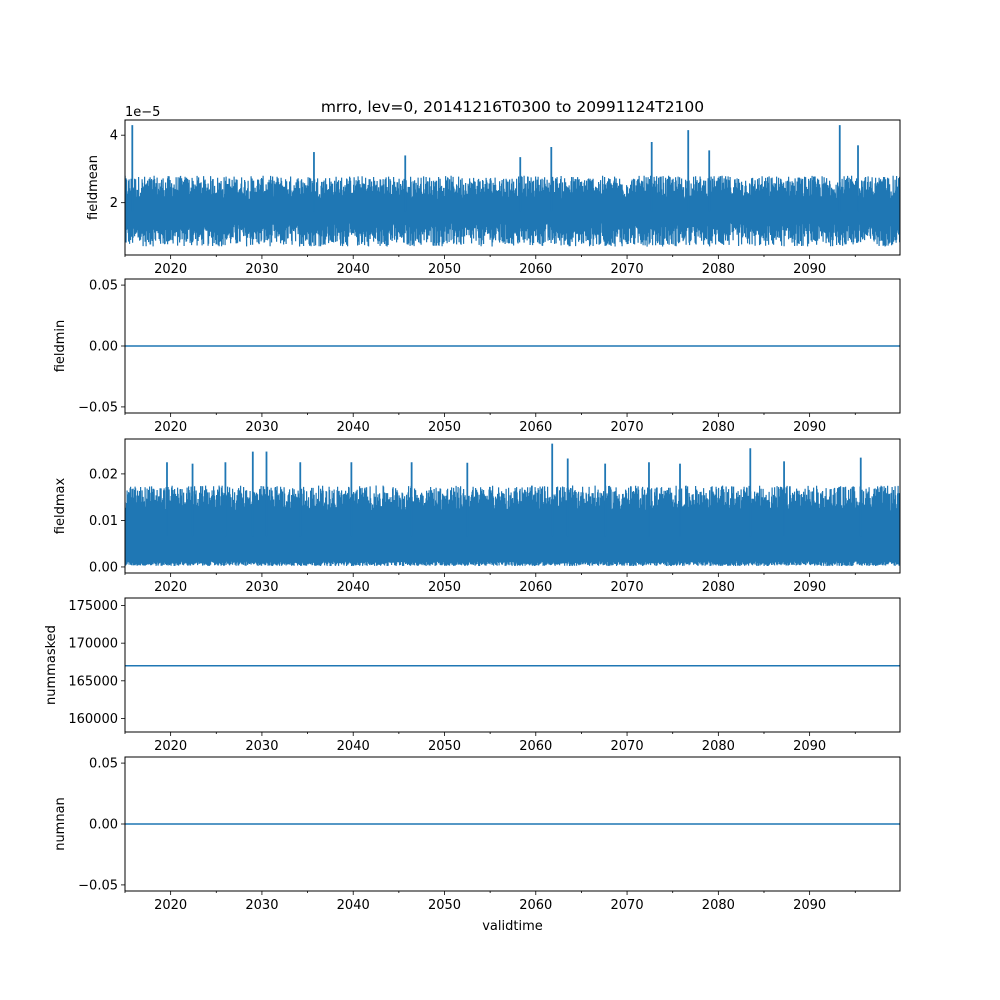  Describe the element at coordinates (51, 665) in the screenshot. I see `y-axis-label: nummasked` at that location.